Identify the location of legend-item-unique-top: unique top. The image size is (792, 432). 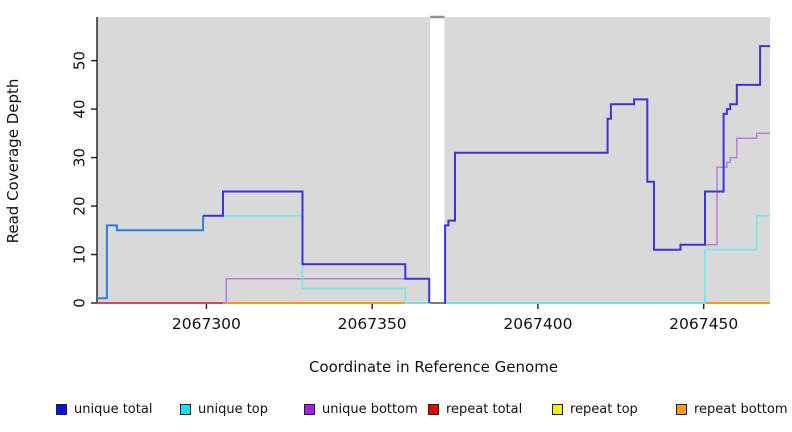
(224, 409).